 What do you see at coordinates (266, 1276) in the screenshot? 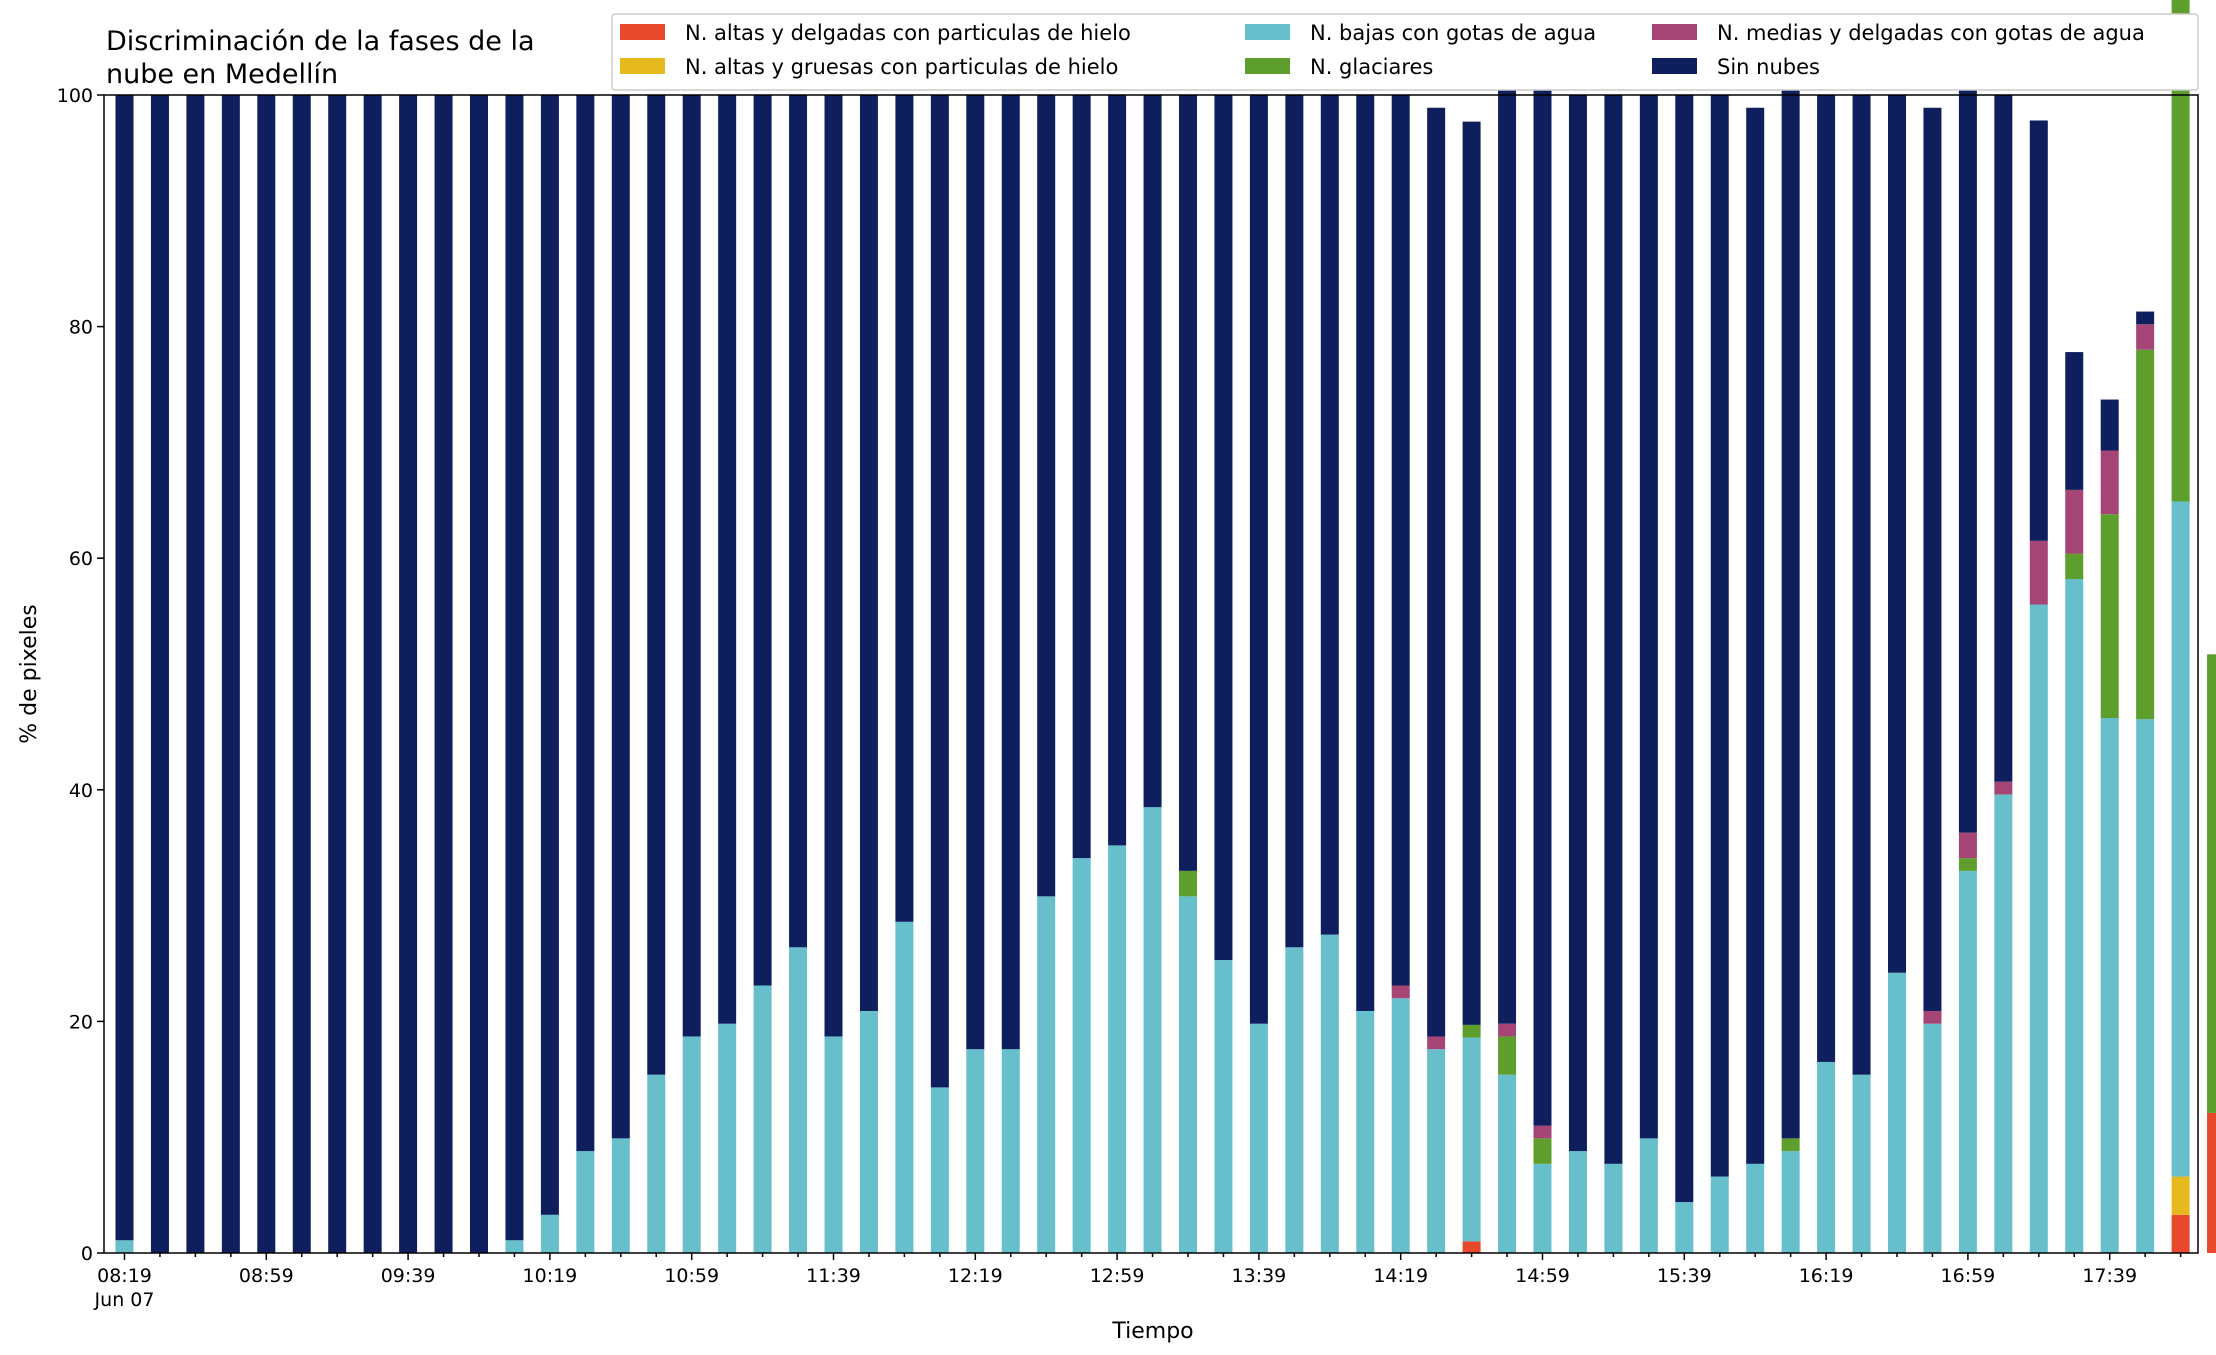
I see `x-tick-label: 08:59` at bounding box center [266, 1276].